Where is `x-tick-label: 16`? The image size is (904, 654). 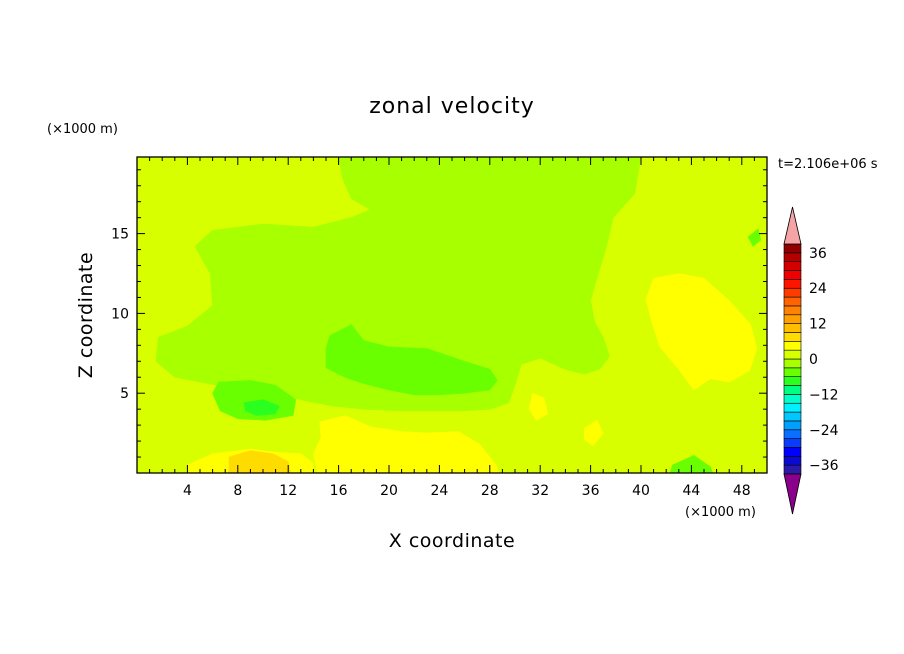 x-tick-label: 16 is located at coordinates (339, 491).